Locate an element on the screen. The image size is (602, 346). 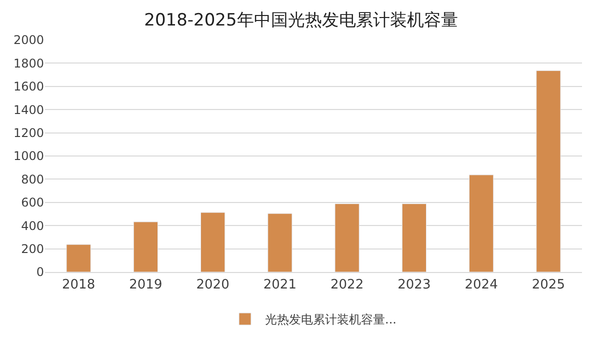
y-tick-label: 1000 is located at coordinates (28, 156).